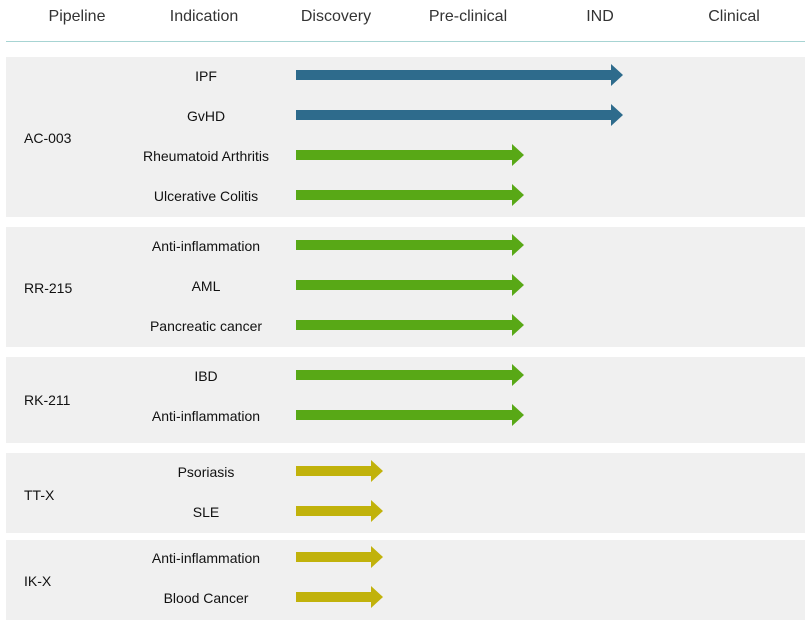  I want to click on pipeline-name: AC-003, so click(48, 138).